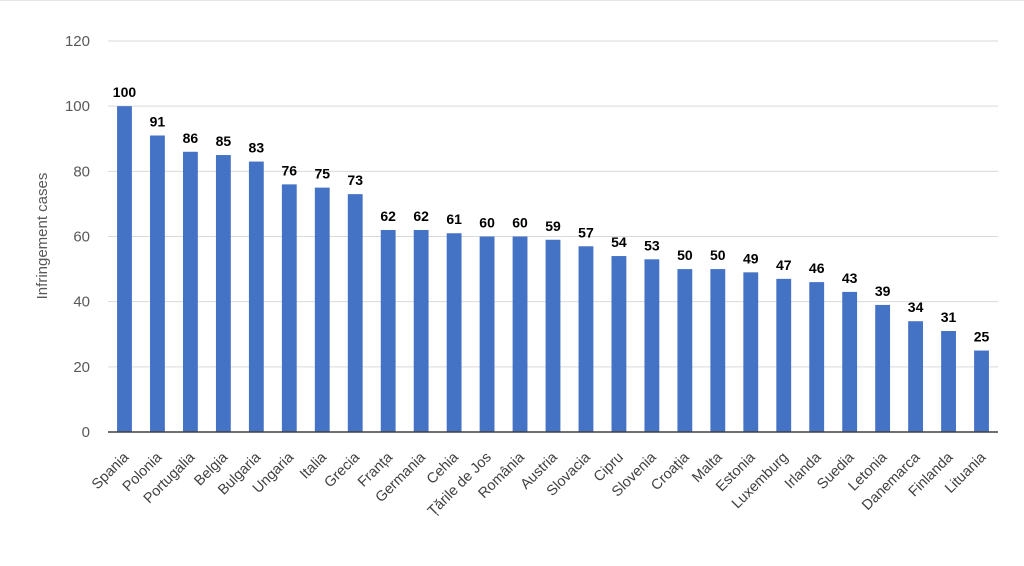 This screenshot has height=566, width=1024. I want to click on data-label: 76, so click(290, 170).